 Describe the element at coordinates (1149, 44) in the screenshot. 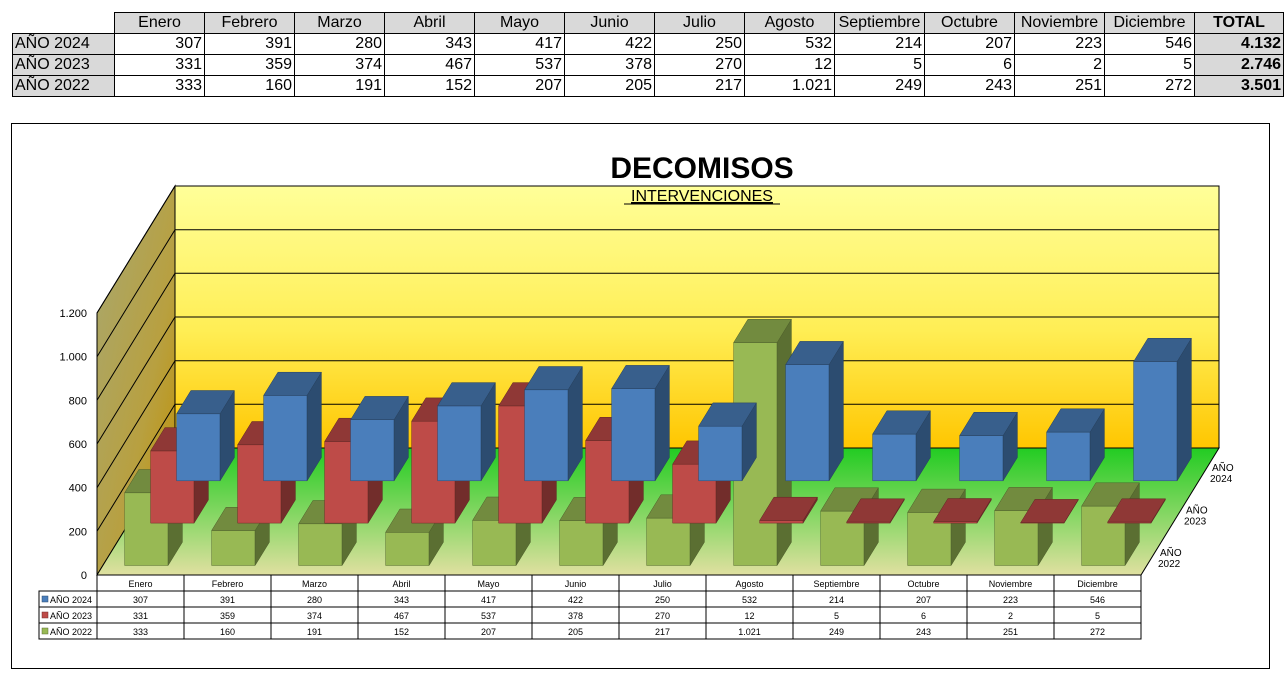

I see `table-cell: 546` at that location.